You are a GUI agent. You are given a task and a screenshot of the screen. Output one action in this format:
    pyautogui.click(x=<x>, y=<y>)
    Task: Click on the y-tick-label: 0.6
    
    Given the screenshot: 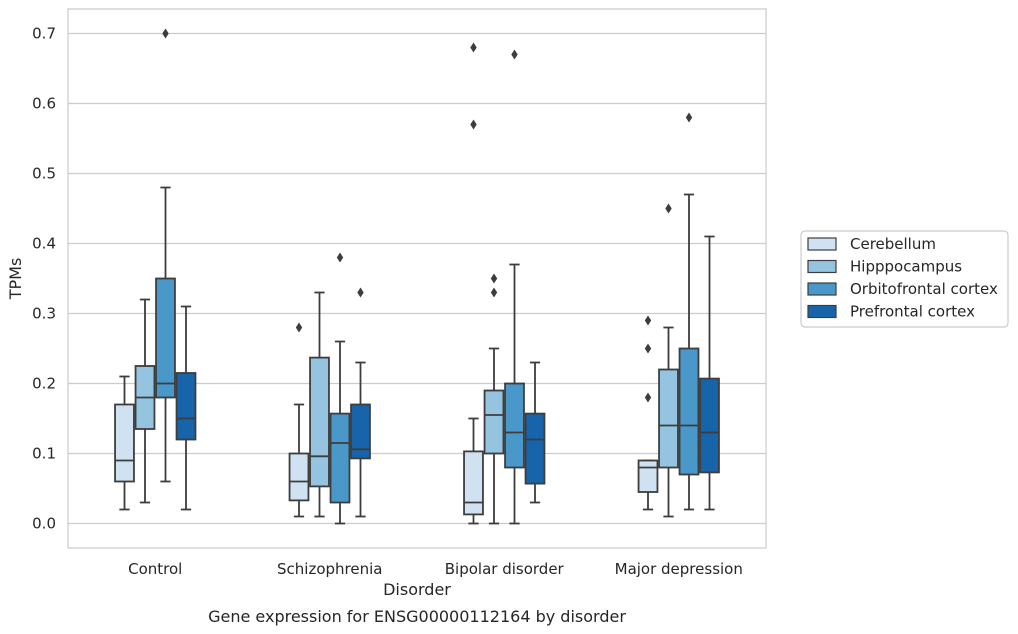 What is the action you would take?
    pyautogui.click(x=44, y=104)
    